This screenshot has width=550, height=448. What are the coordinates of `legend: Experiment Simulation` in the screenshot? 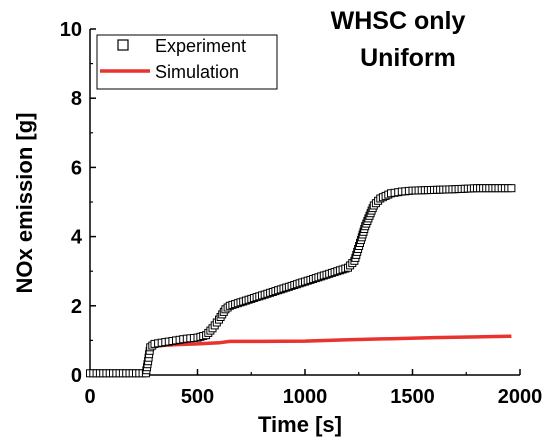 It's located at (187, 62).